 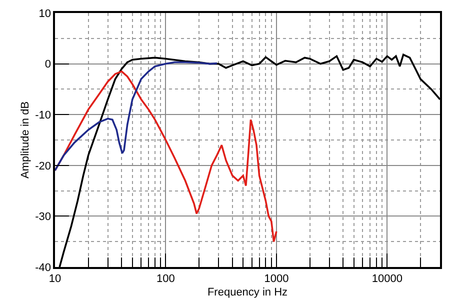 I want to click on x-tick-label: 100, so click(x=165, y=278).